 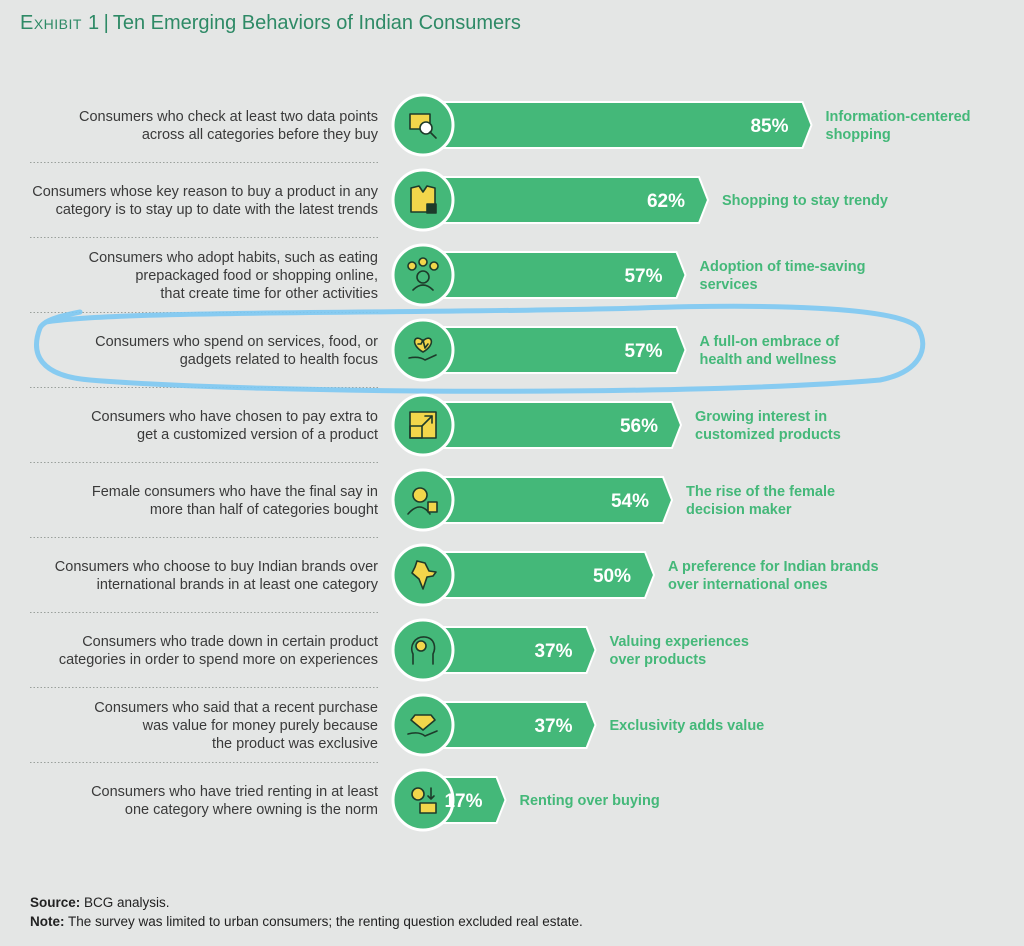 I want to click on value-label: 62%, so click(x=666, y=201).